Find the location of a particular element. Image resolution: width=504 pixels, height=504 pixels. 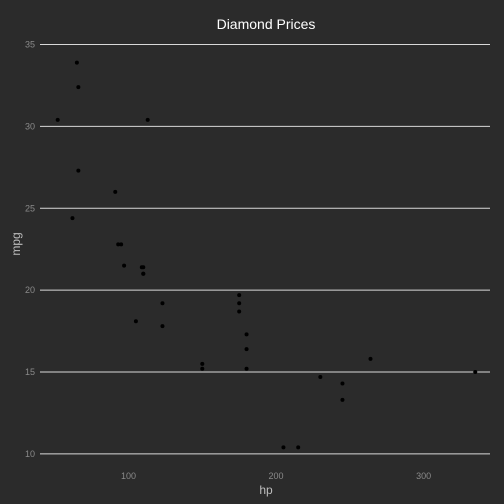

chart-title: Diamond Prices is located at coordinates (266, 24).